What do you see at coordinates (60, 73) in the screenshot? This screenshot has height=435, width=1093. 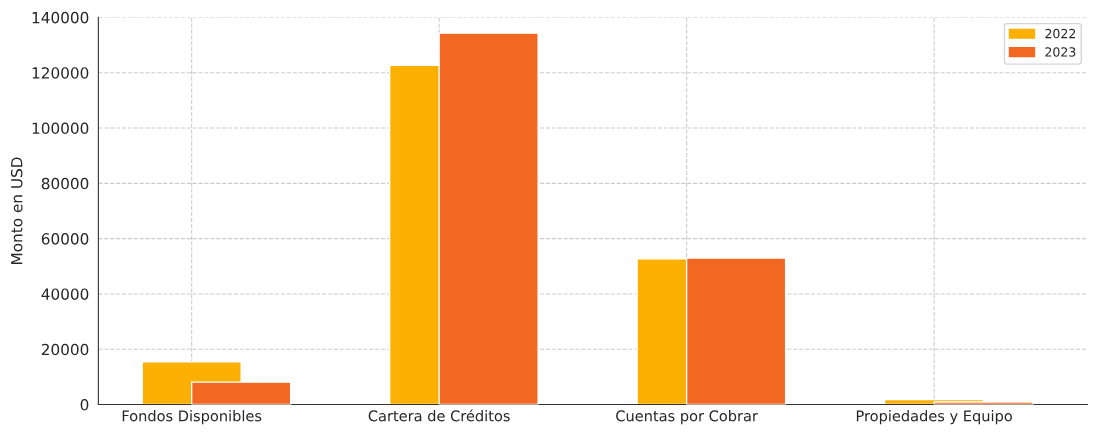 I see `y-tick-label: 120000` at bounding box center [60, 73].